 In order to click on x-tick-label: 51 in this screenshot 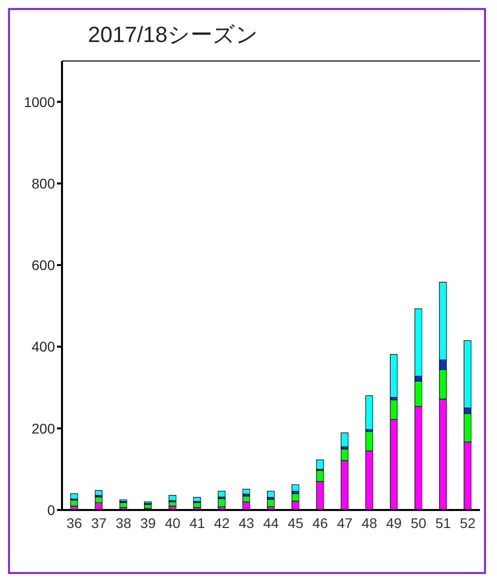, I will do `click(443, 522)`.